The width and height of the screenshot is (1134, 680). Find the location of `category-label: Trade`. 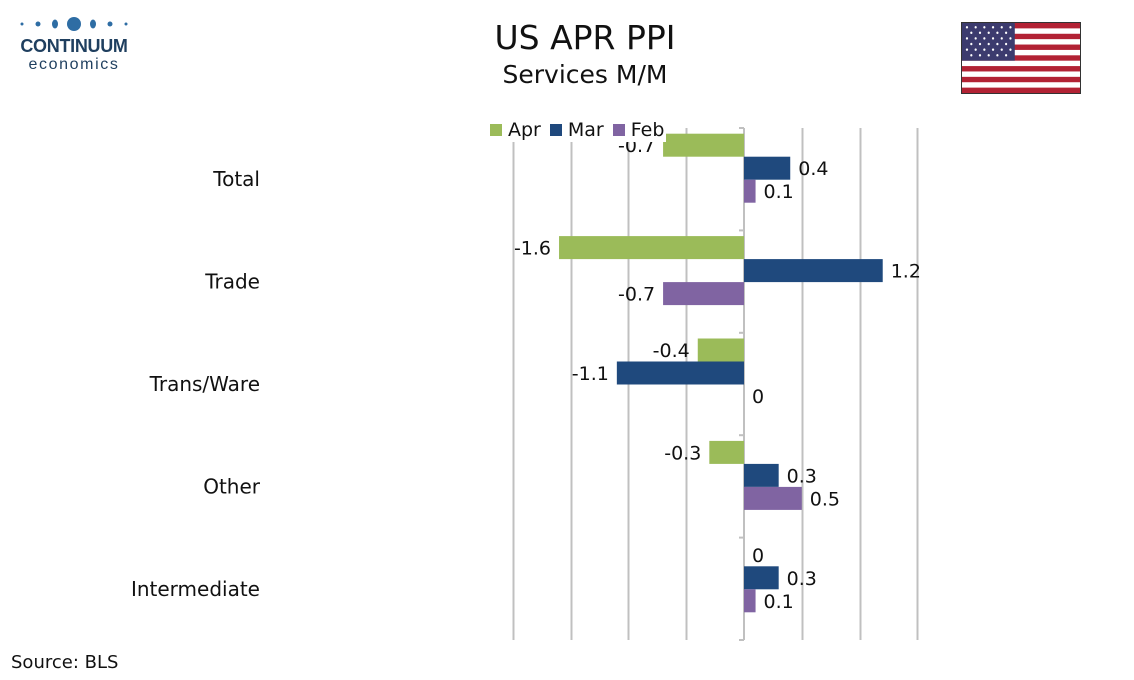

category-label: Trade is located at coordinates (232, 282).